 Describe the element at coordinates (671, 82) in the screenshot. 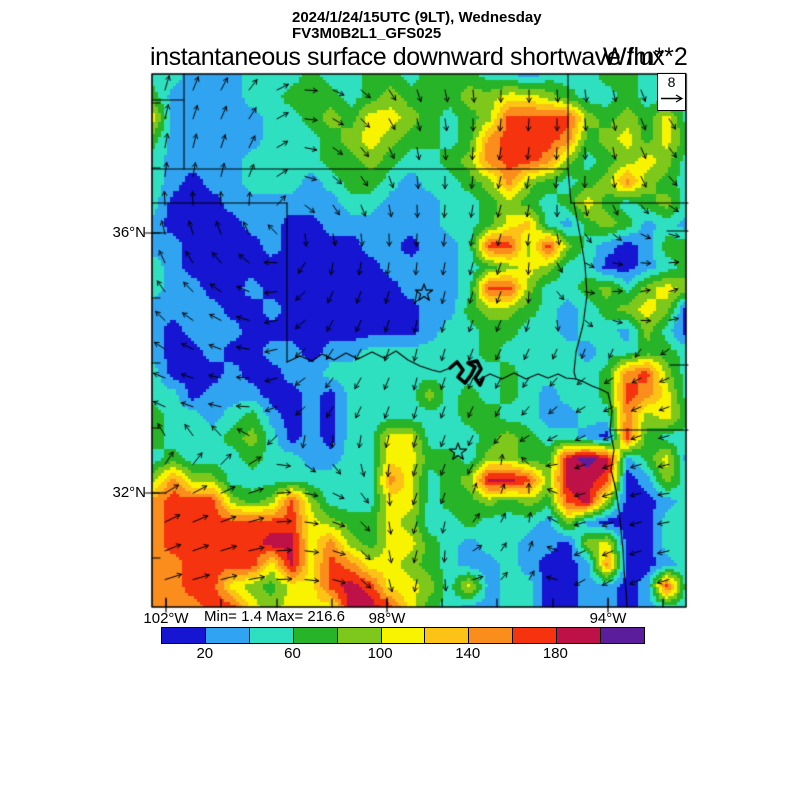

I see `reference-vector-value: 8` at that location.